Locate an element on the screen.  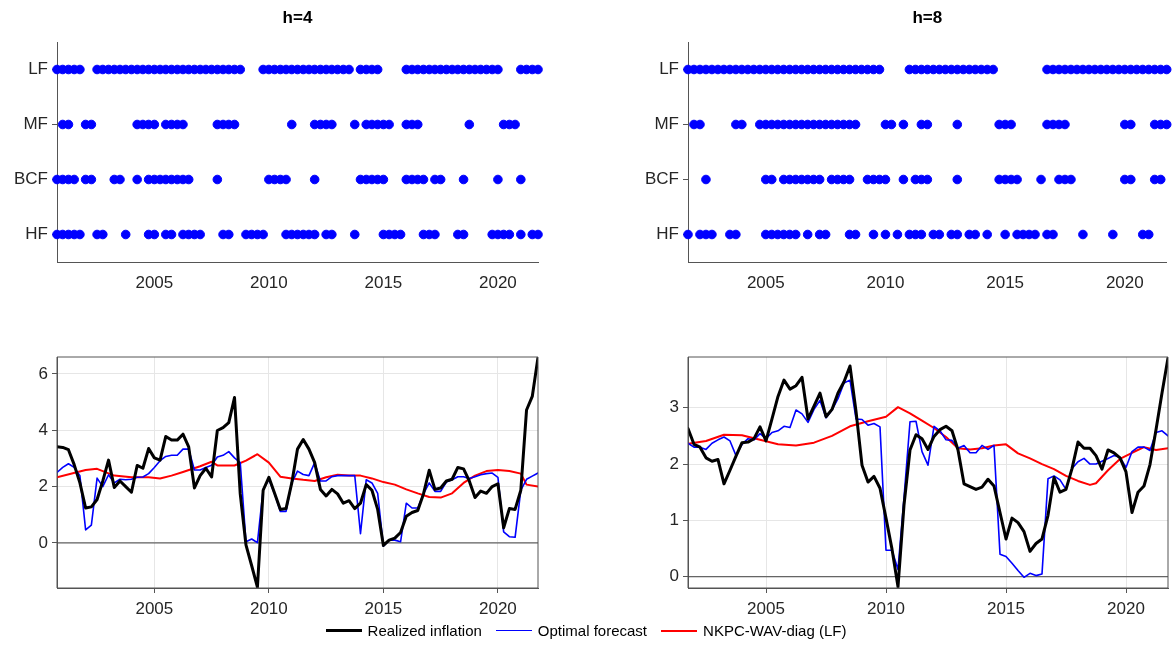
y-tick-label: 1 is located at coordinates (674, 520).